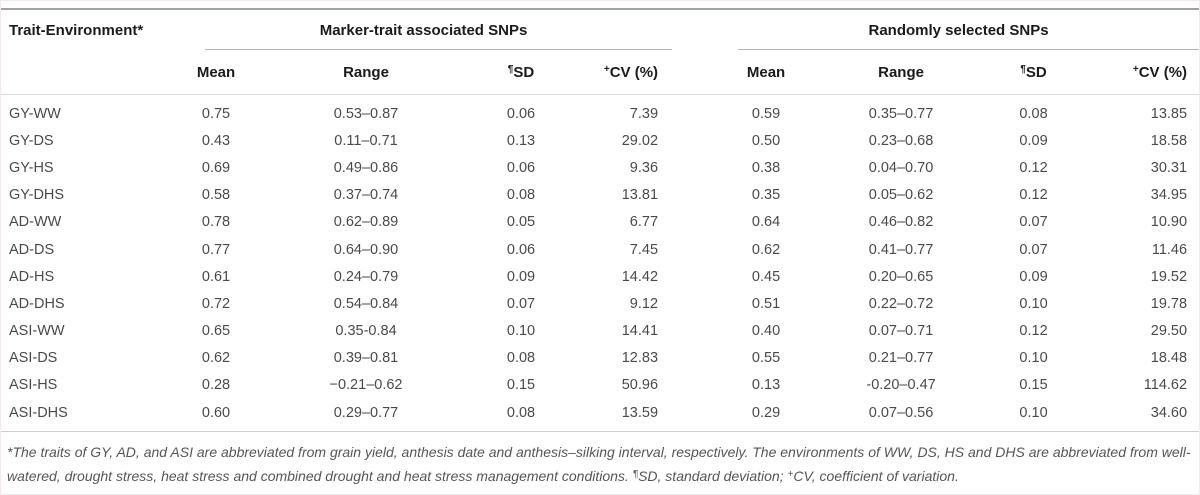 This screenshot has height=495, width=1200. What do you see at coordinates (766, 385) in the screenshot?
I see `cell-rnd-mean: 0.13` at bounding box center [766, 385].